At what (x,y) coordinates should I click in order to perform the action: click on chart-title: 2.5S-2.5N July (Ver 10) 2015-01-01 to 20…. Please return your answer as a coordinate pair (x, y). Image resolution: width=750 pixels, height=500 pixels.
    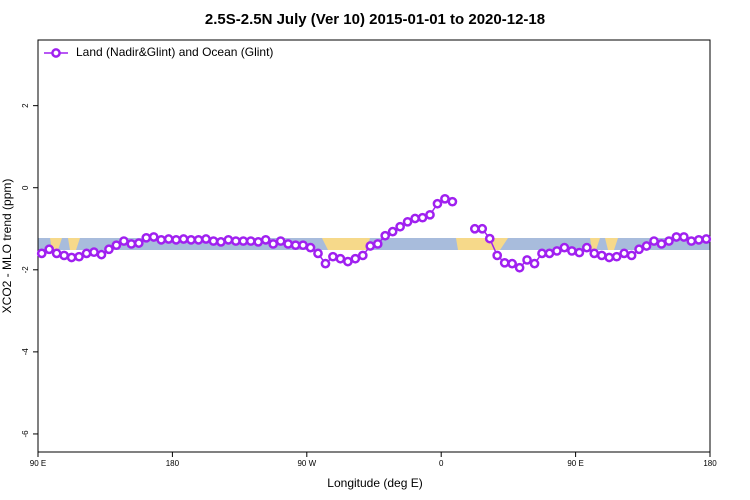
    Looking at the image, I should click on (375, 19).